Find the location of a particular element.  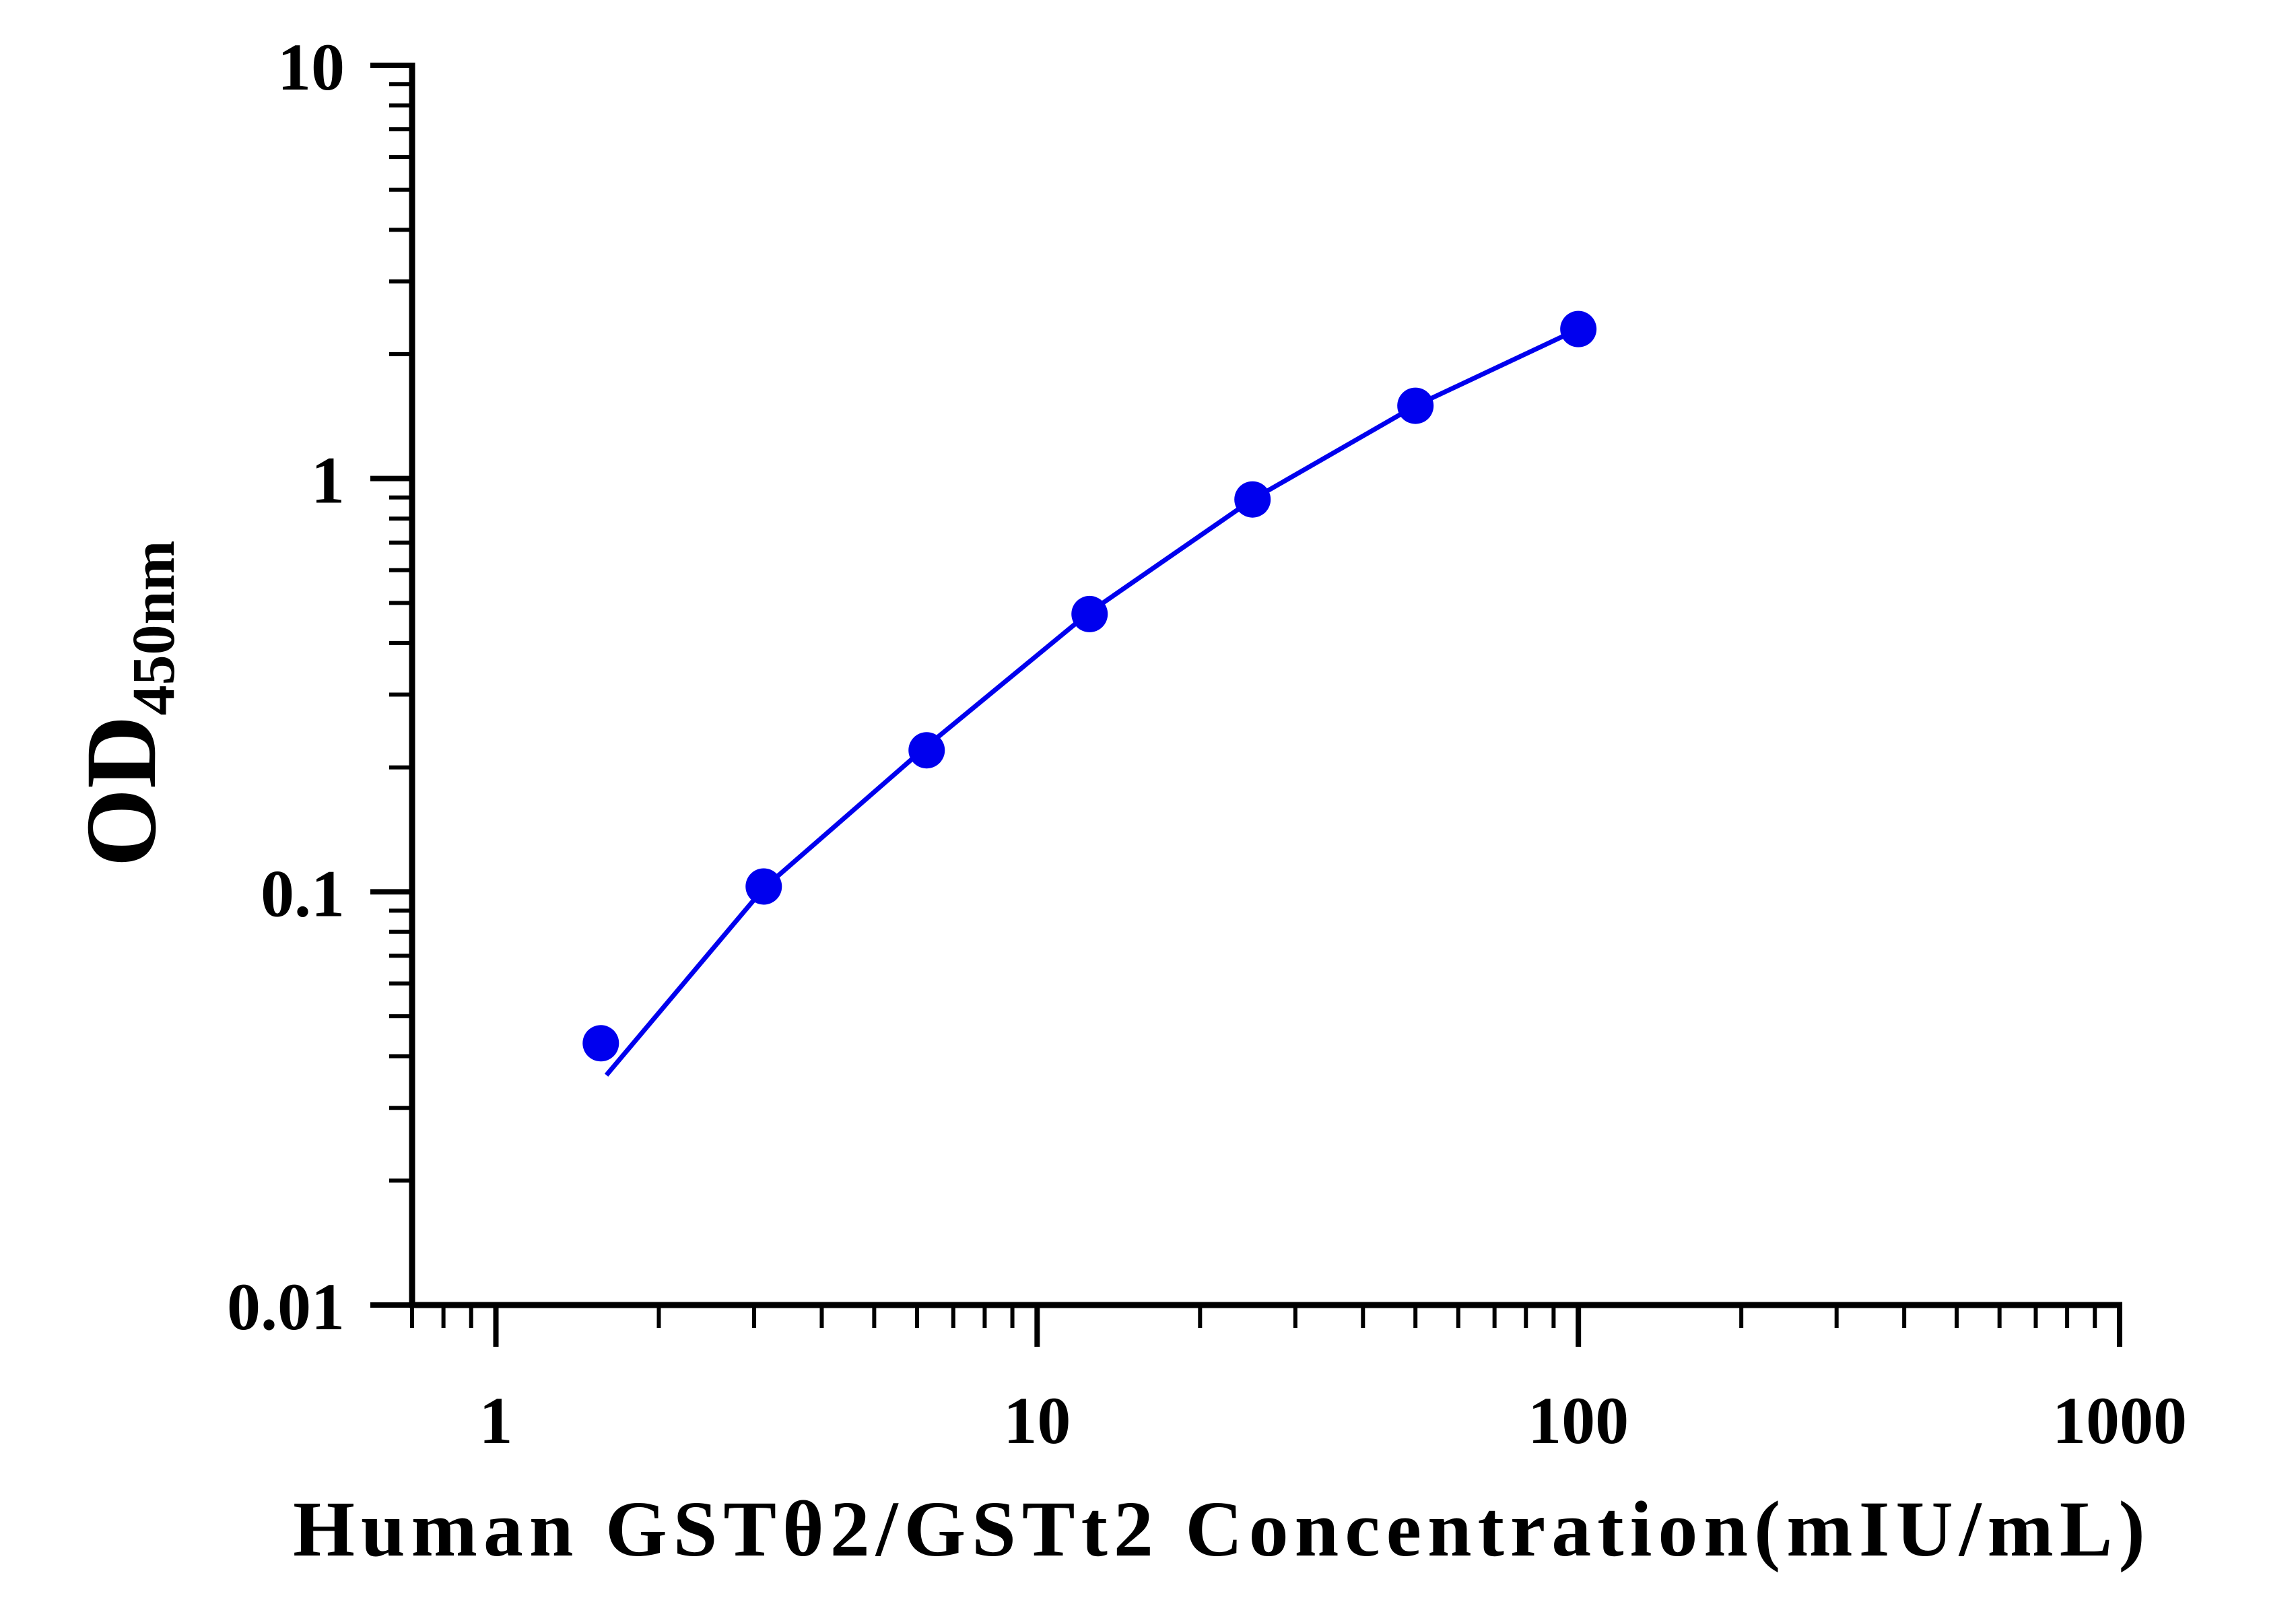

x-tick-labels: 1 10 100 1000 is located at coordinates (1333, 1420).